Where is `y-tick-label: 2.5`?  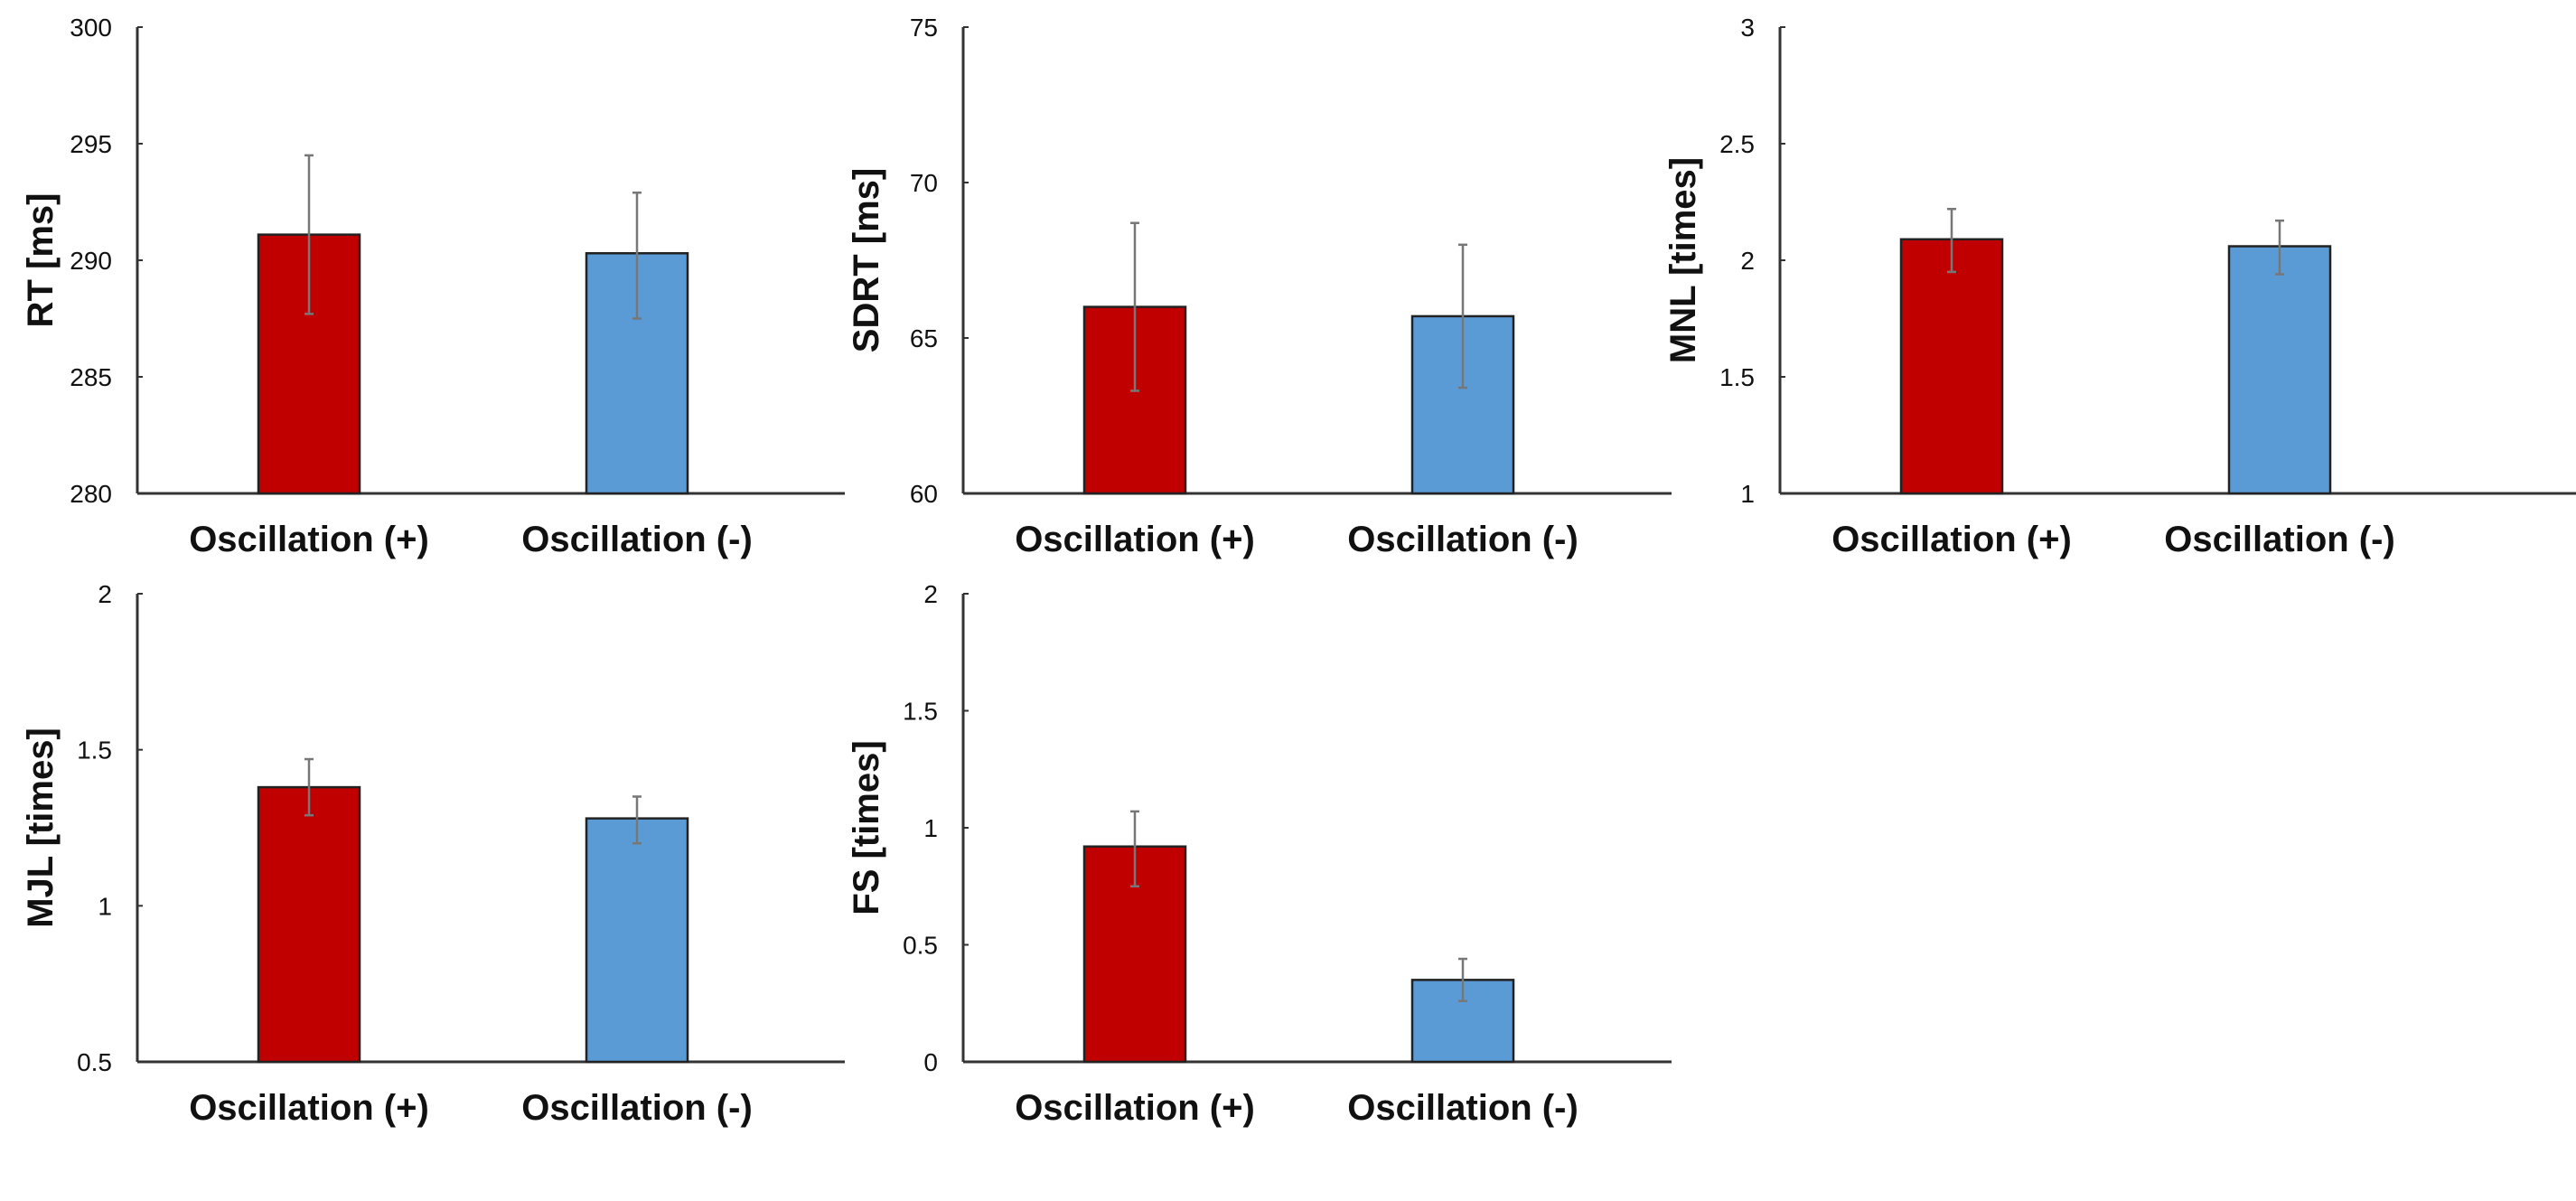
y-tick-label: 2.5 is located at coordinates (1737, 144).